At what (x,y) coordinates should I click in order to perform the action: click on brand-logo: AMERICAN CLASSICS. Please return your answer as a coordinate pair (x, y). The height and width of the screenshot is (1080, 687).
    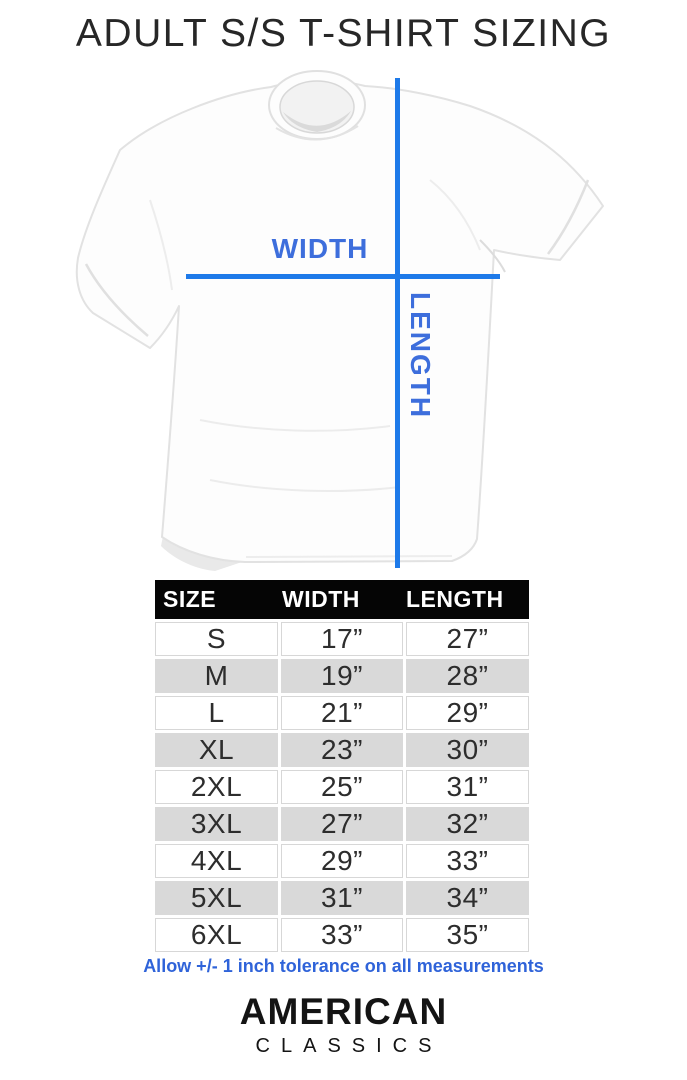
    Looking at the image, I should click on (343, 1025).